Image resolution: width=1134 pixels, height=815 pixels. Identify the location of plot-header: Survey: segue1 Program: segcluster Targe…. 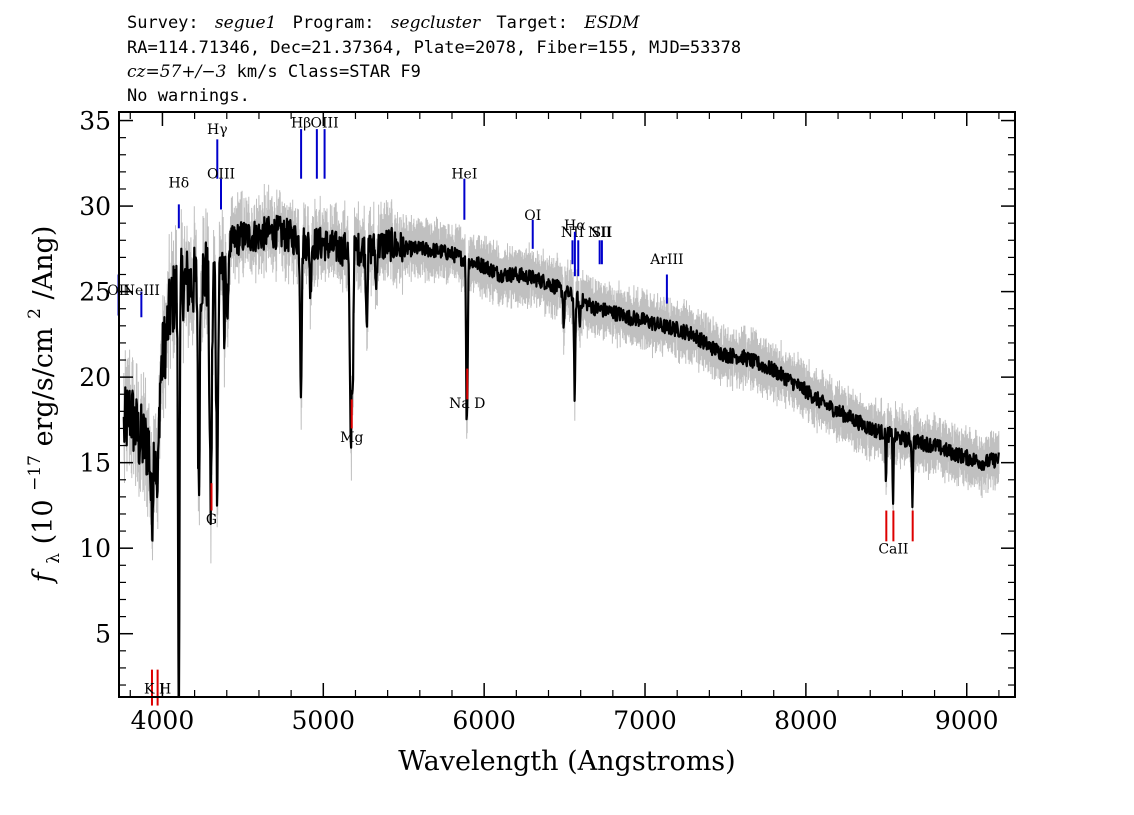
(434, 59).